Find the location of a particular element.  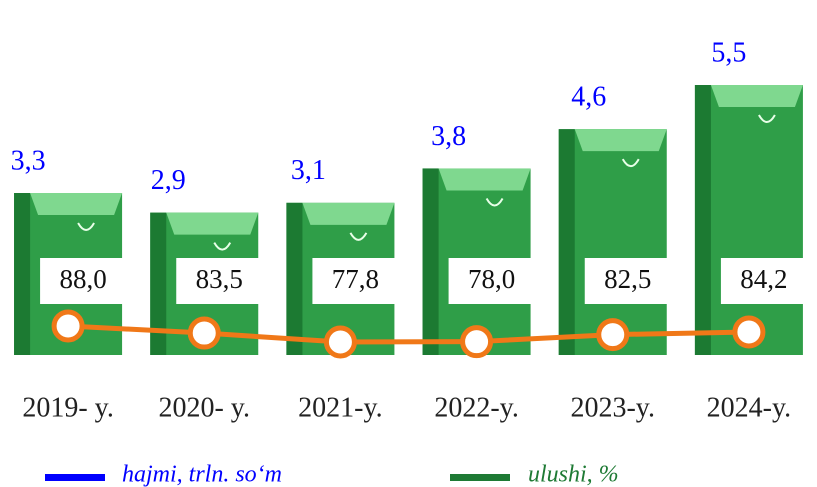

bar-value-label: 3,8 is located at coordinates (448, 136).